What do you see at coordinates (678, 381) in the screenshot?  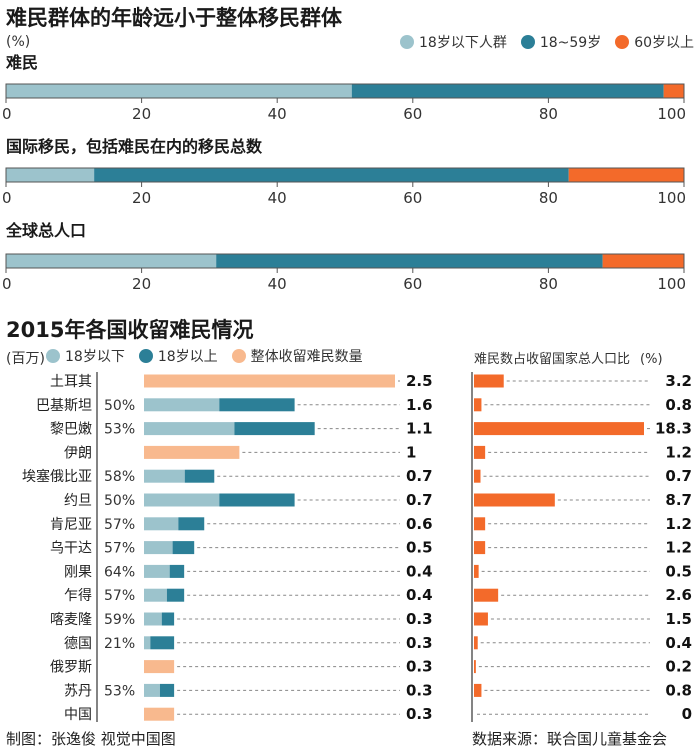 I see `ratio-value-label: 3.2` at bounding box center [678, 381].